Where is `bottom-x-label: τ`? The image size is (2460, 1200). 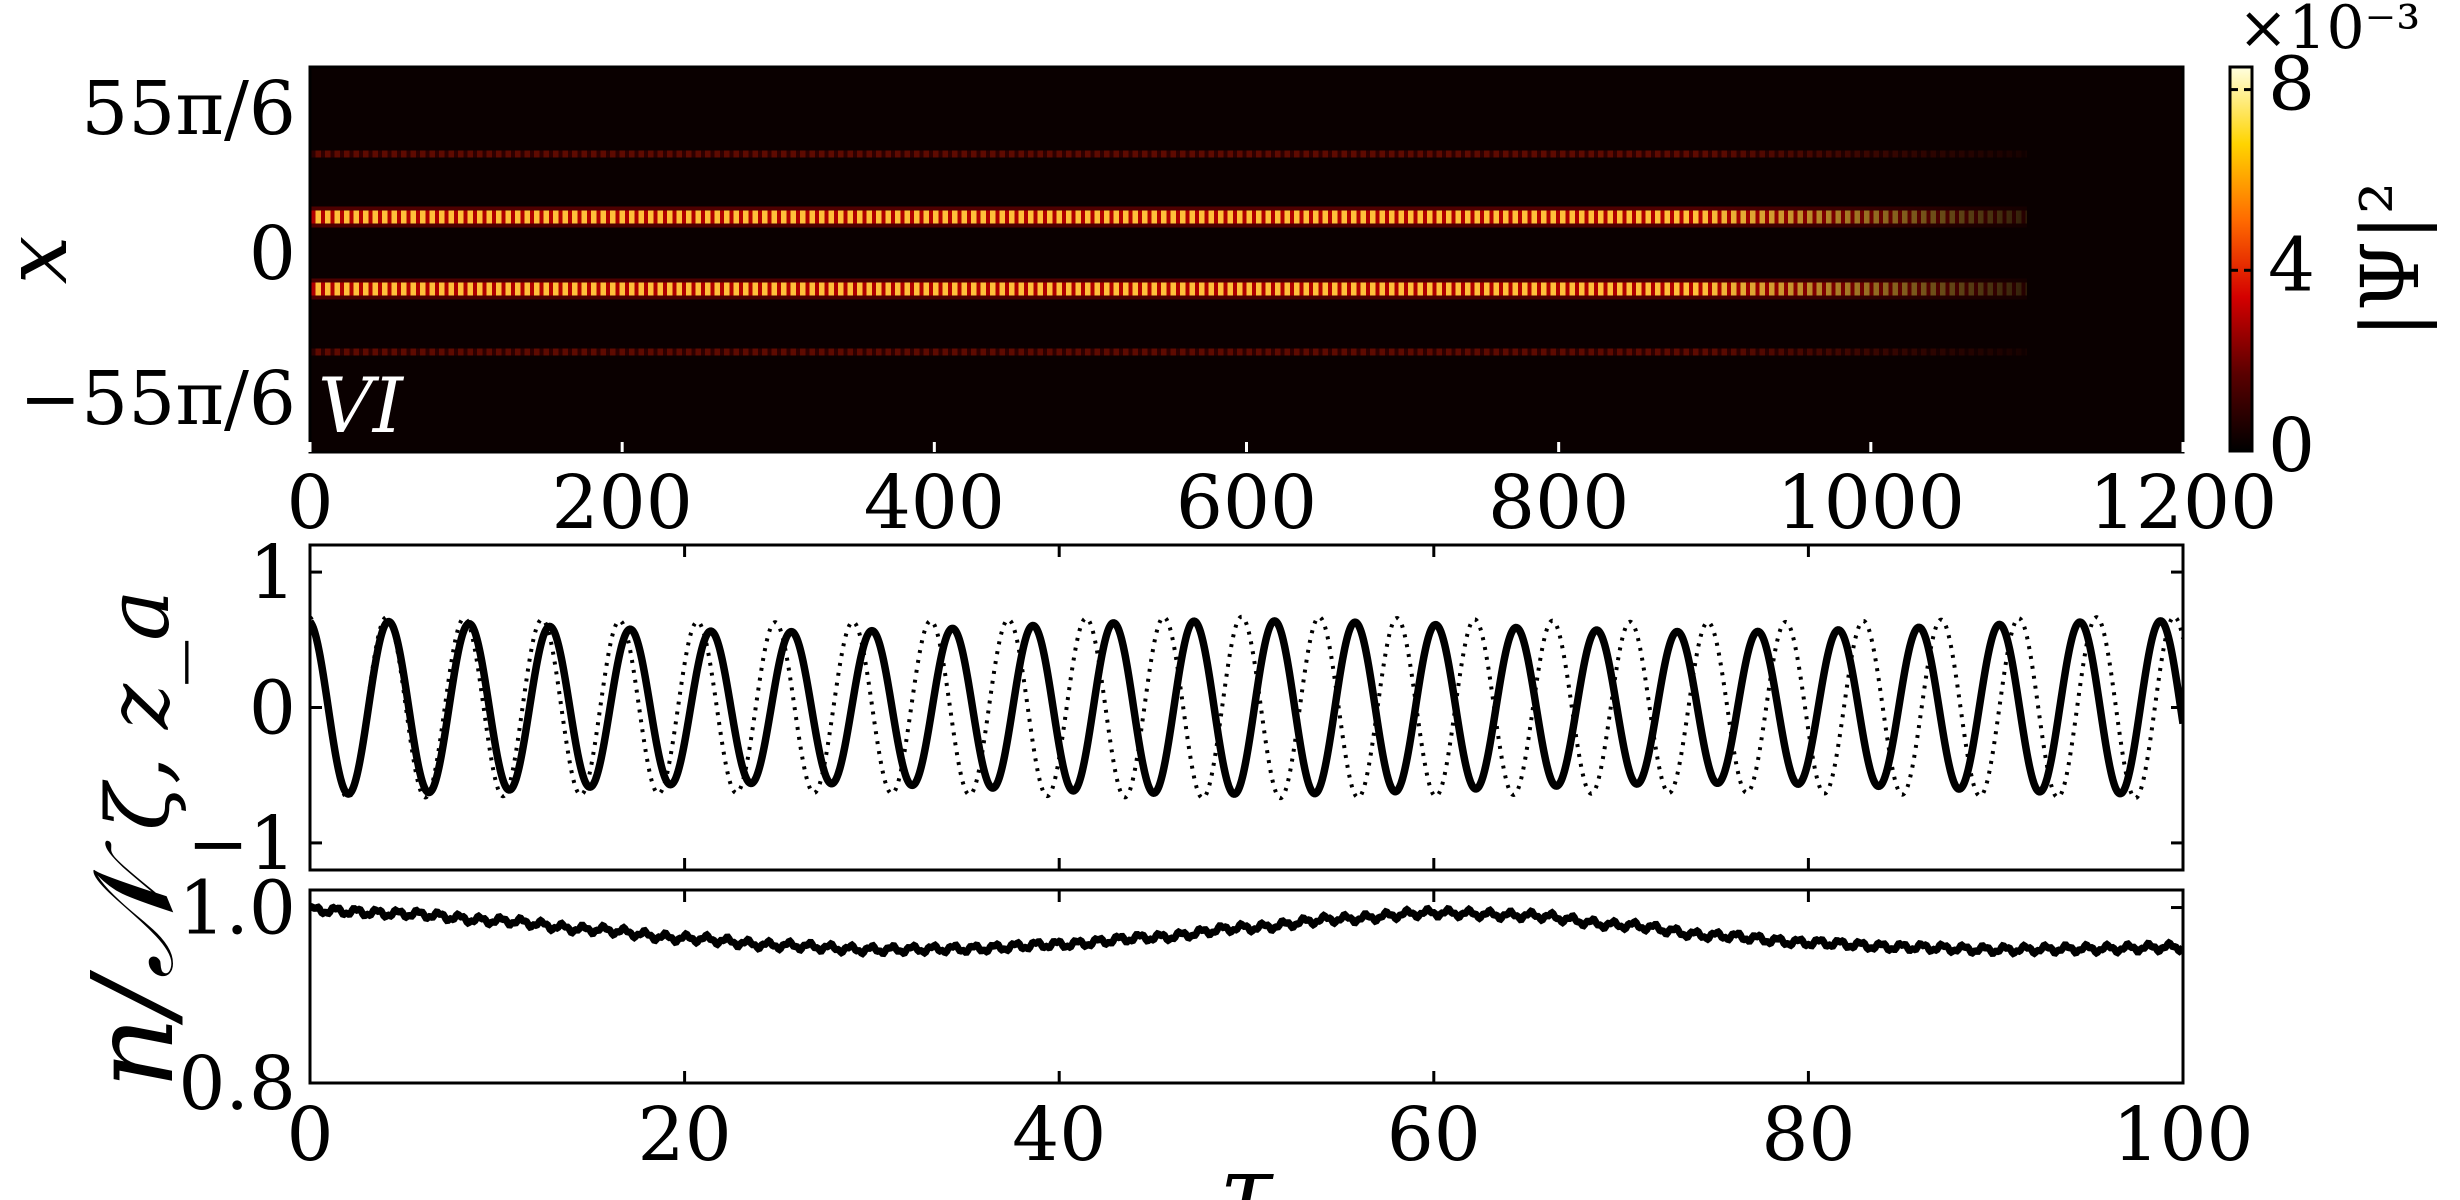 bottom-x-label: τ is located at coordinates (1246, 1167).